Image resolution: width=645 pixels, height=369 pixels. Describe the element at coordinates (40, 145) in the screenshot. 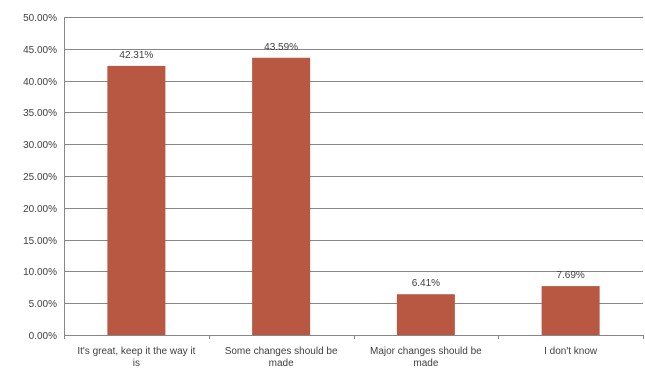

I see `y-tick-label: 30.00%` at that location.